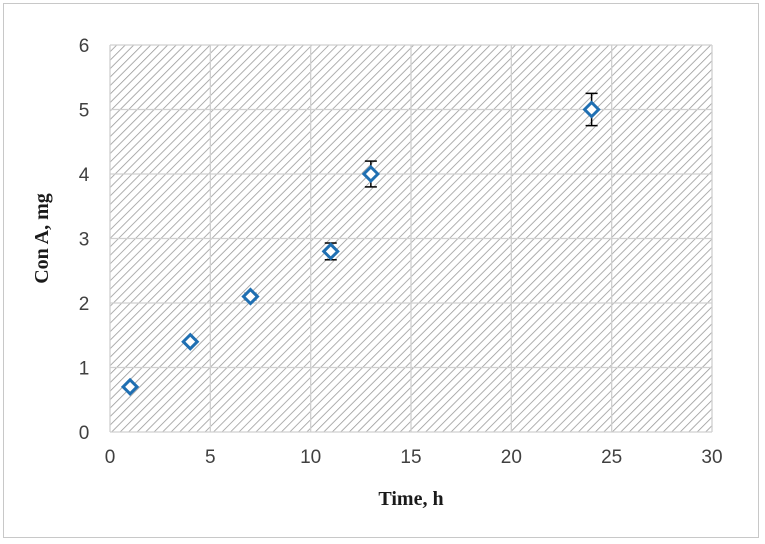 This screenshot has height=544, width=765. What do you see at coordinates (511, 457) in the screenshot?
I see `x-tick-label: 20` at bounding box center [511, 457].